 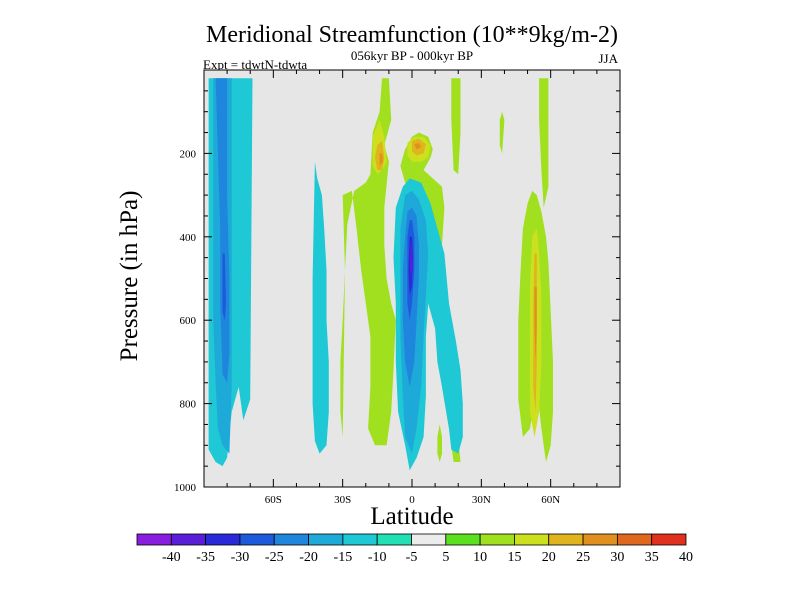 What do you see at coordinates (222, 230) in the screenshot?
I see `contour-sh-polar-cell-inner` at bounding box center [222, 230].